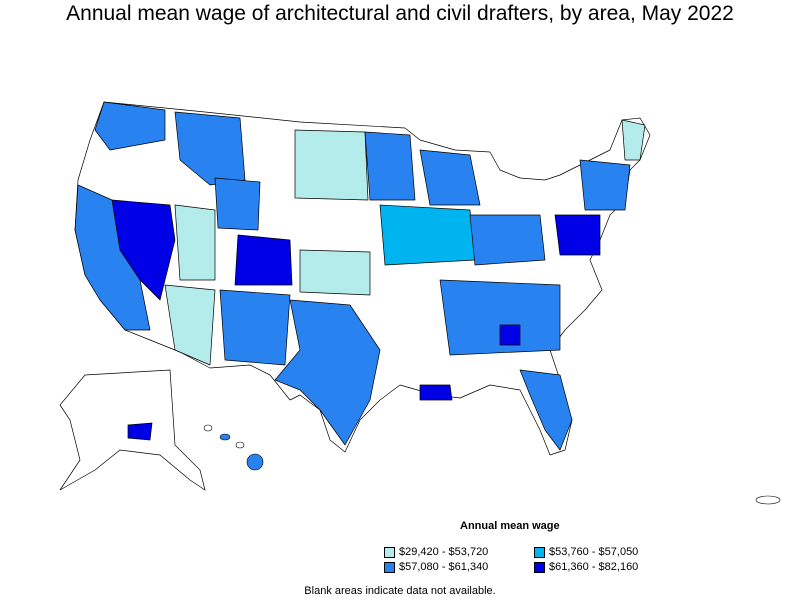  Describe the element at coordinates (510, 335) in the screenshot. I see `region-atlanta` at that location.